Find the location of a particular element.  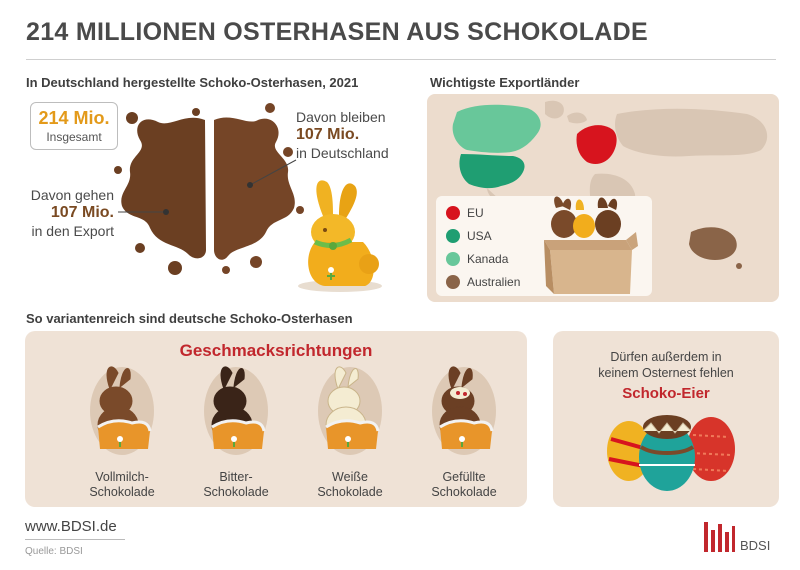

export-annotation: Davon gehen 107 Mio. in den Export is located at coordinates (62, 213).